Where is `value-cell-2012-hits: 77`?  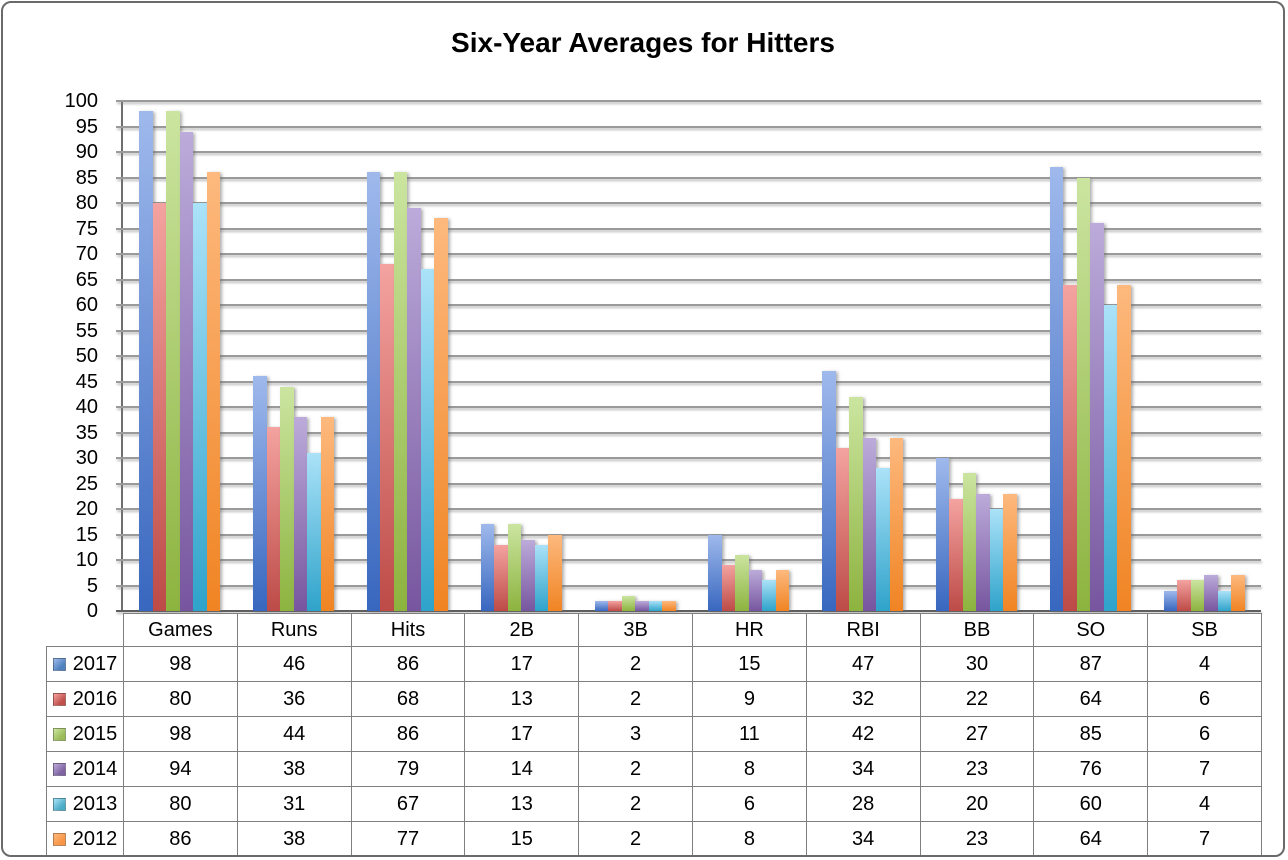
value-cell-2012-hits: 77 is located at coordinates (408, 838).